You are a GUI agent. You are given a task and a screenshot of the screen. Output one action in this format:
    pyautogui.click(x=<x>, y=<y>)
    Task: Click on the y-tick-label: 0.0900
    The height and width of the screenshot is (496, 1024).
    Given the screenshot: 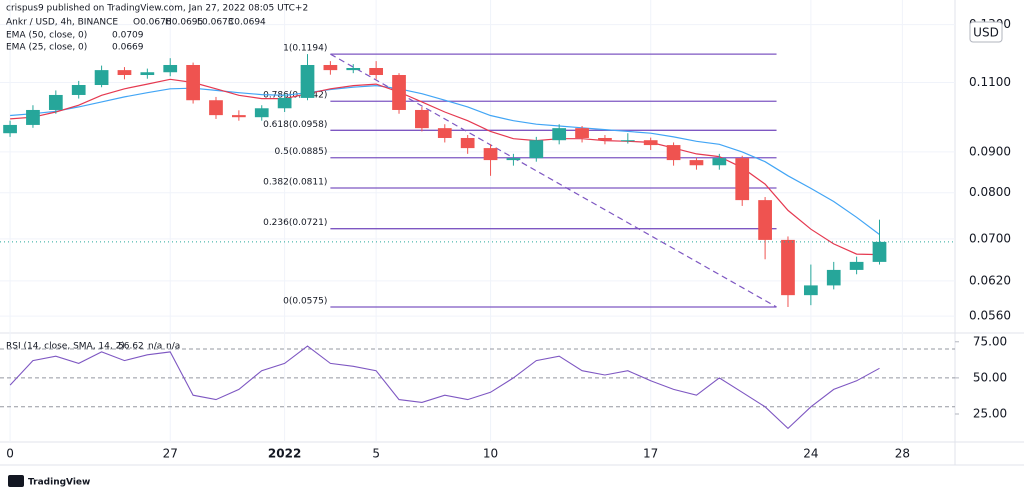 What is the action you would take?
    pyautogui.click(x=990, y=151)
    